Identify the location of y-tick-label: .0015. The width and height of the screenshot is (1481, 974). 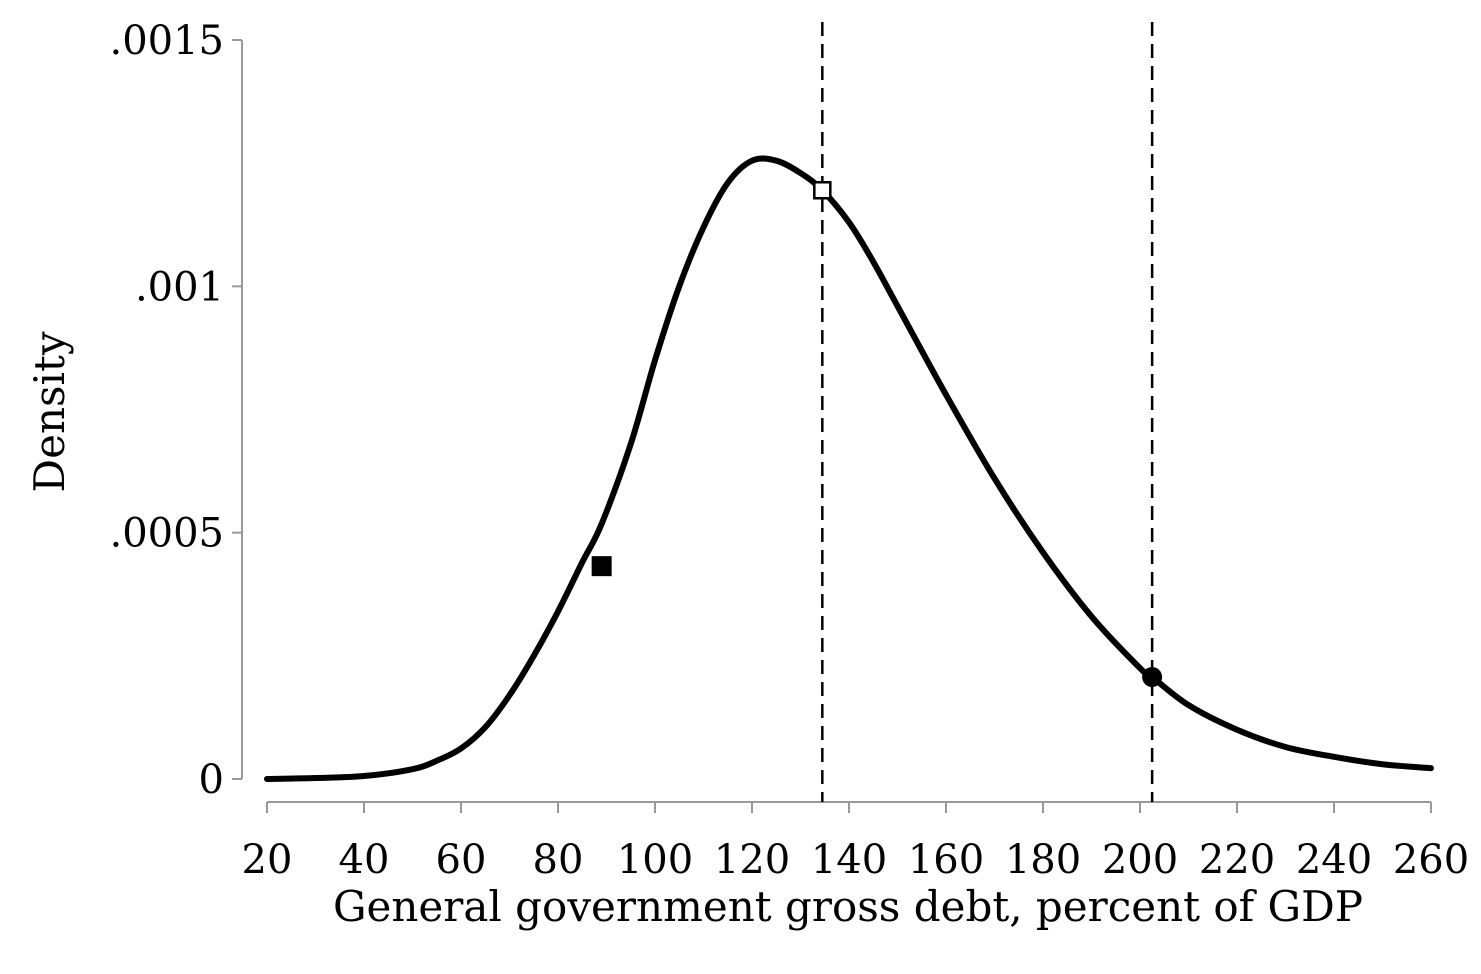
(166, 41).